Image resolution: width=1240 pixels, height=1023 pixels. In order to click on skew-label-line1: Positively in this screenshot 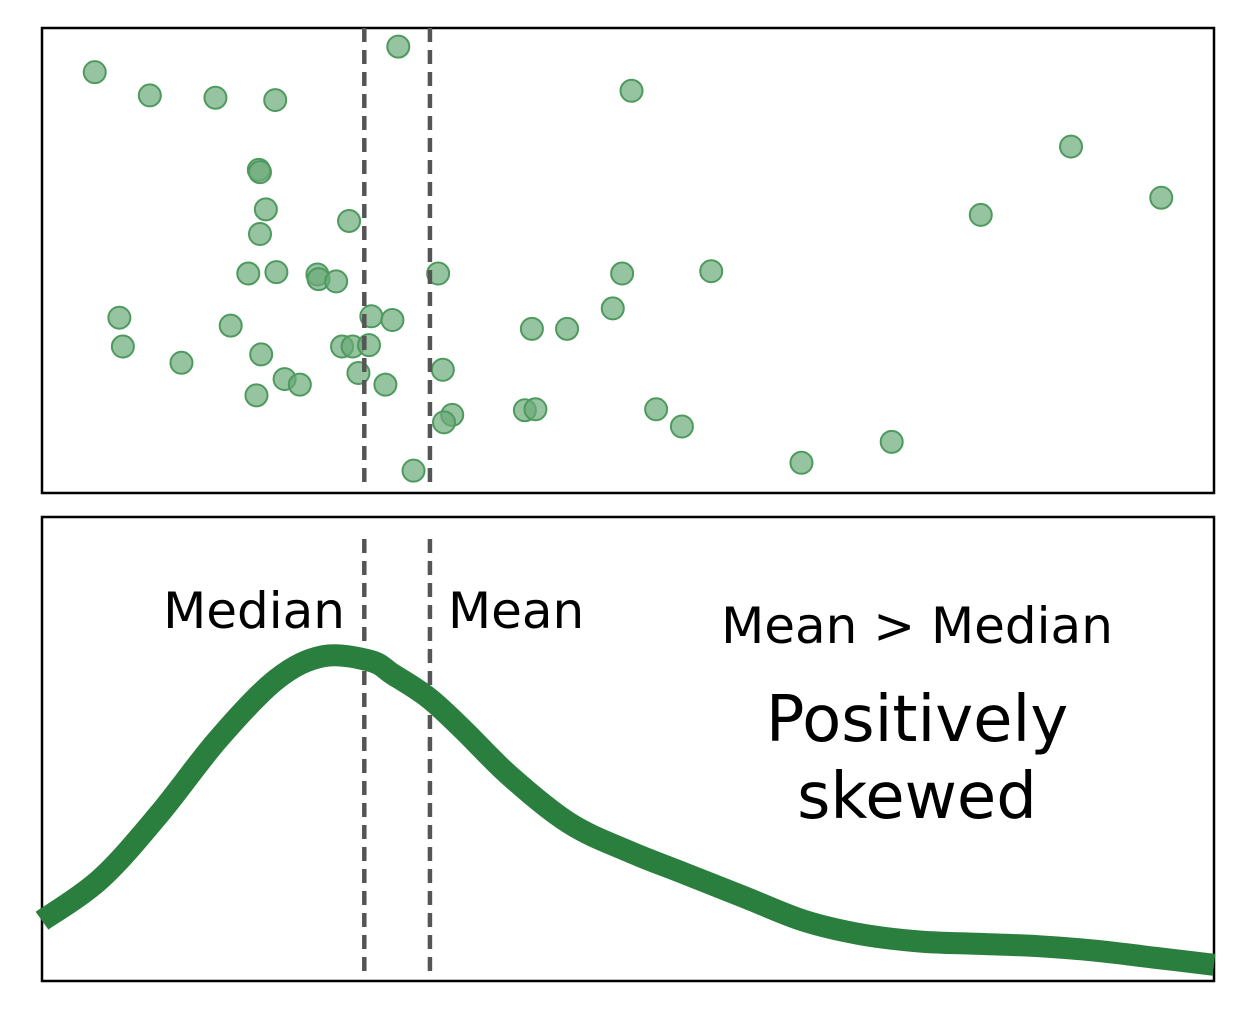, I will do `click(917, 720)`.